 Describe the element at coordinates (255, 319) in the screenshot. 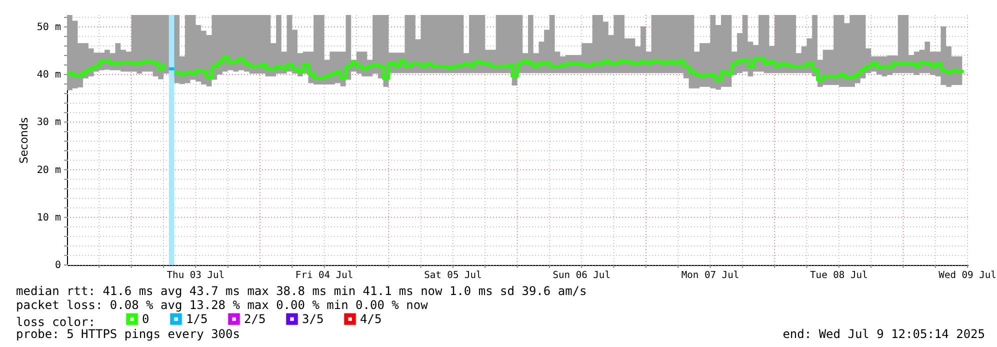

I see `legend-label: 2/5` at that location.